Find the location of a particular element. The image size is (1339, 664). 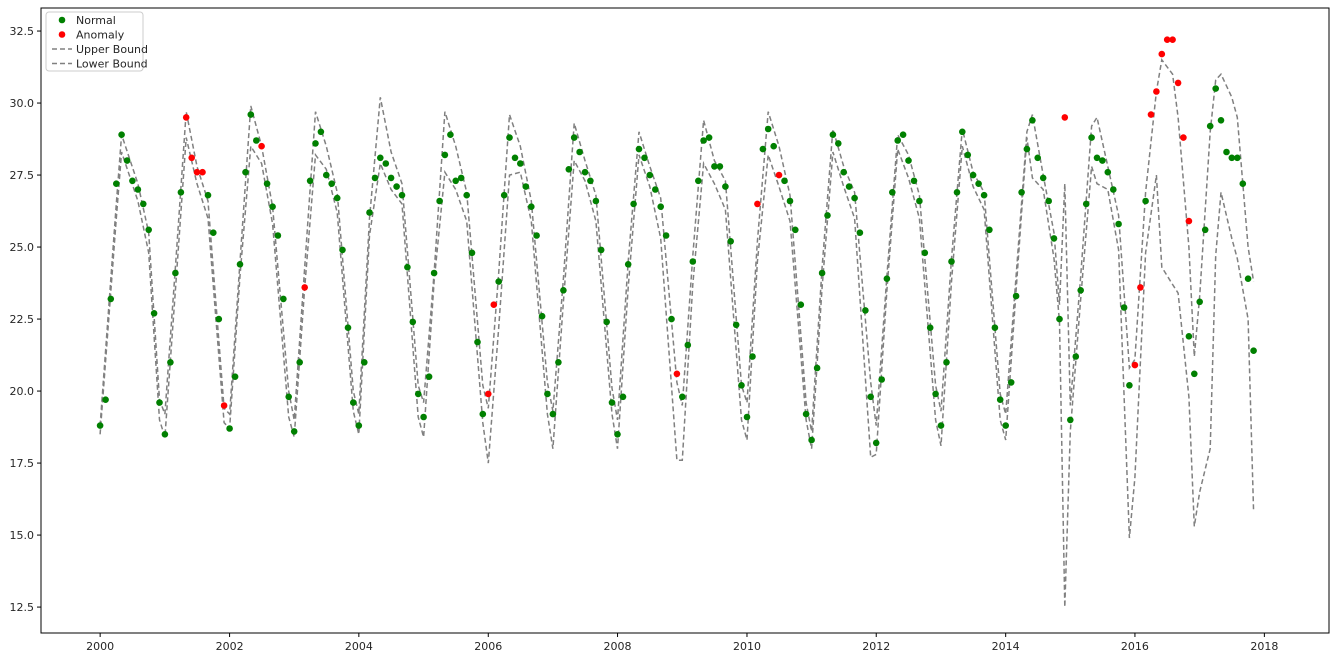

y-tick-label: 27.5 is located at coordinates (22, 175).